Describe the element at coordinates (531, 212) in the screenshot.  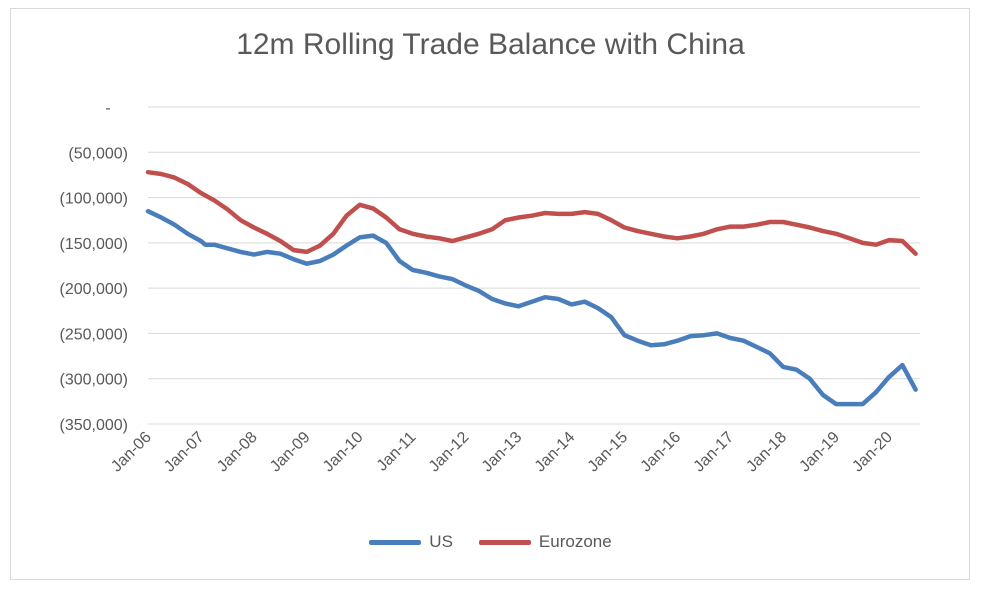
I see `series-line-eurozone` at that location.